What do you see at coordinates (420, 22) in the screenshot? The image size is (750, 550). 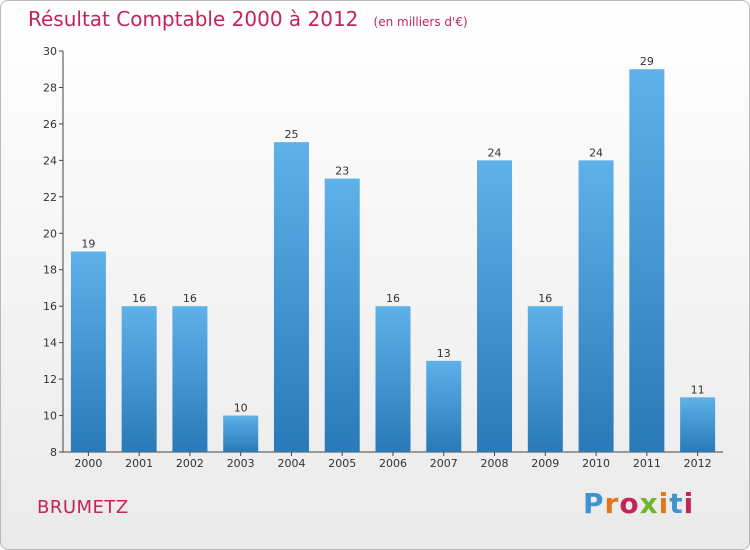 I see `chart-subtitle: (en milliers d'€)` at bounding box center [420, 22].